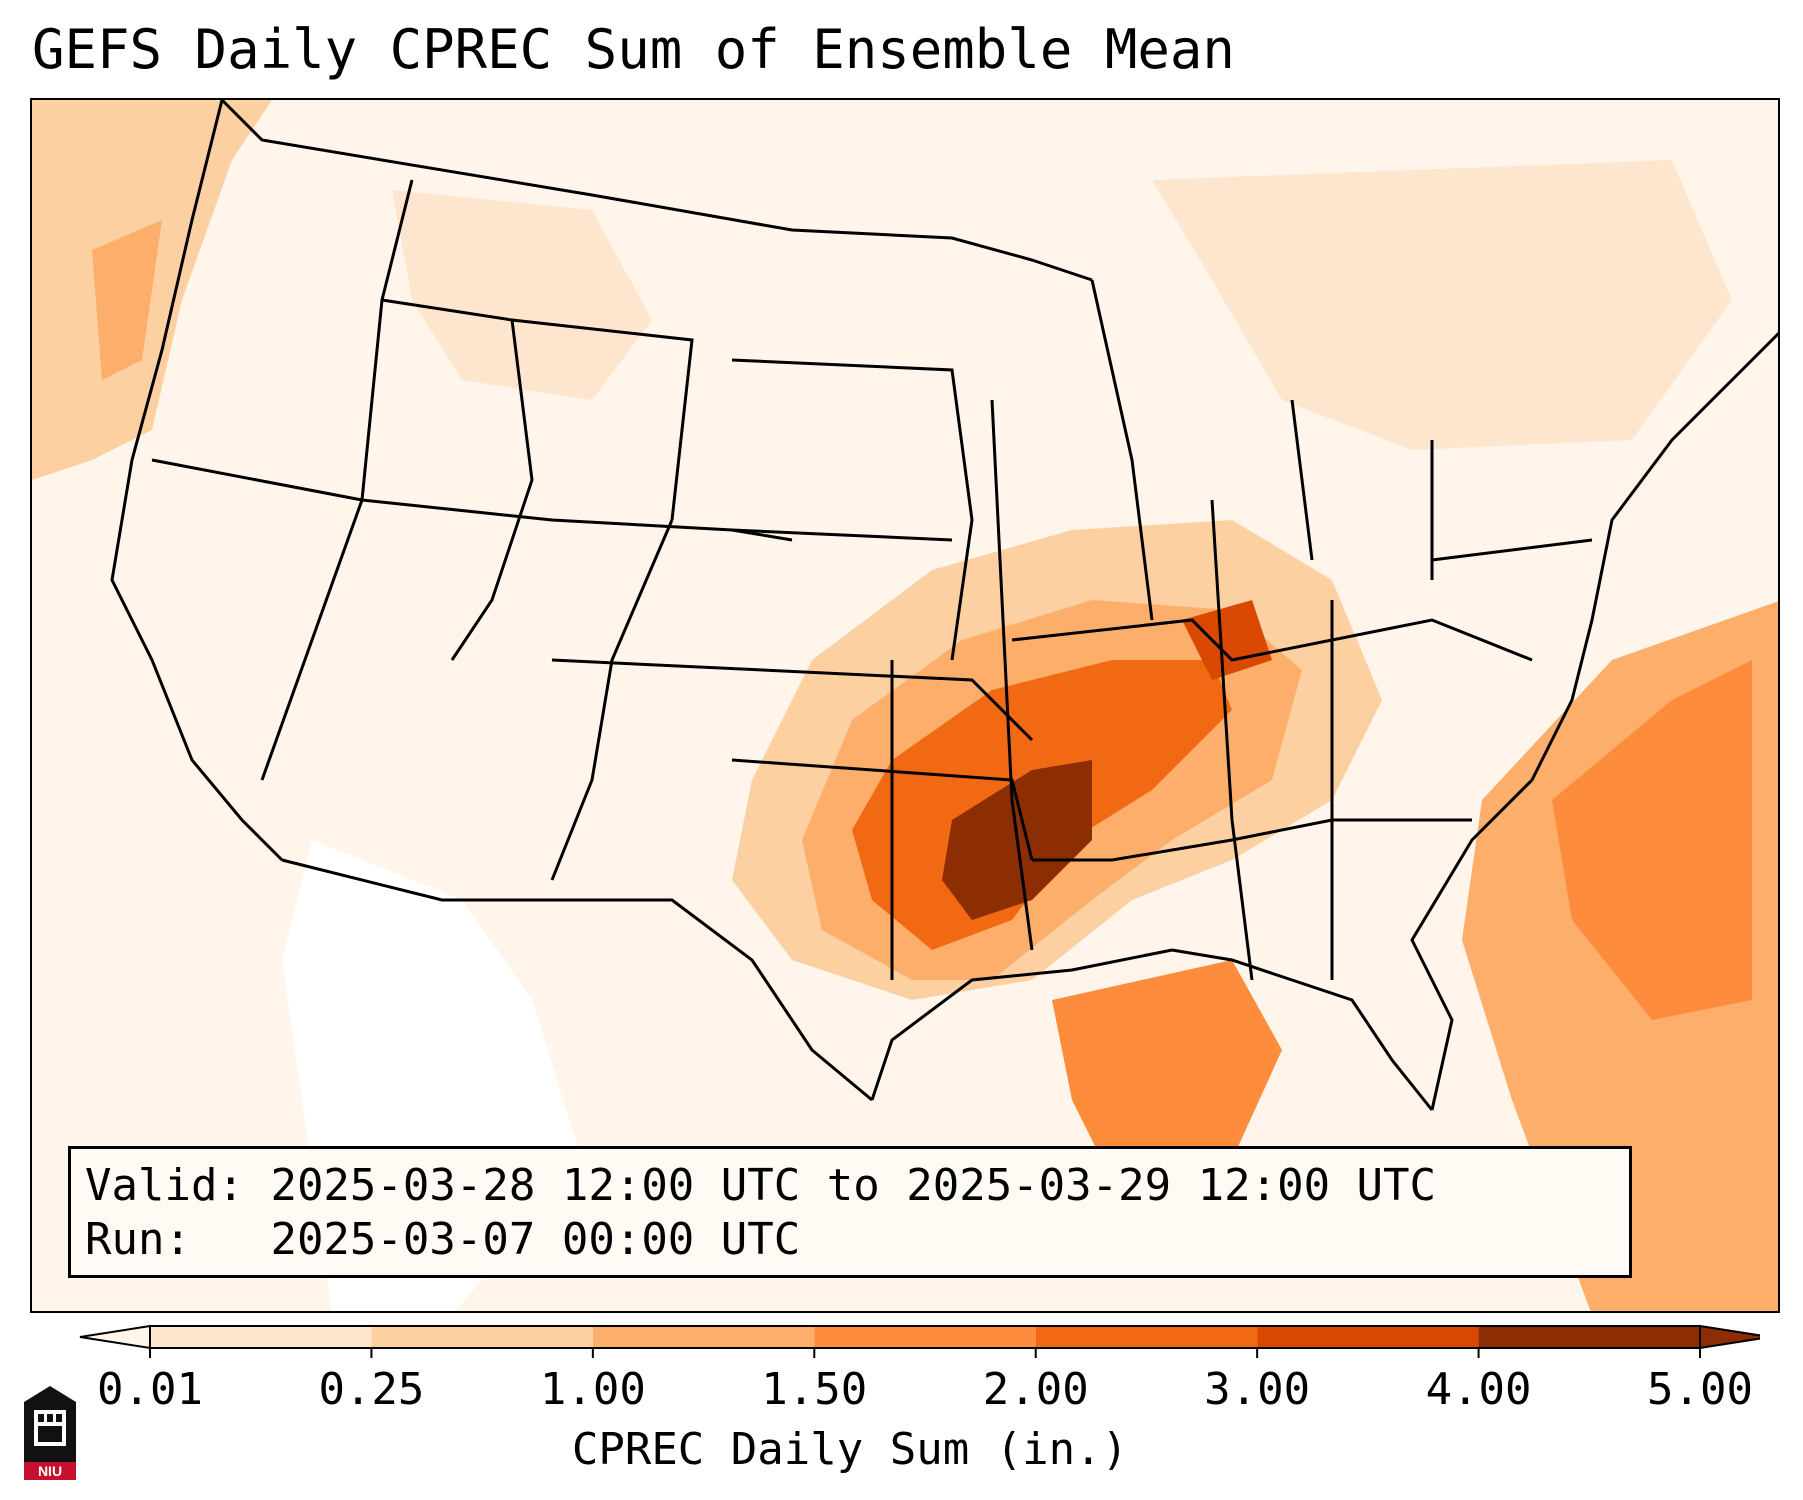 This screenshot has height=1500, width=1803. What do you see at coordinates (535, 1239) in the screenshot?
I see `run-value: 2025-03-07 00:00 UTC` at bounding box center [535, 1239].